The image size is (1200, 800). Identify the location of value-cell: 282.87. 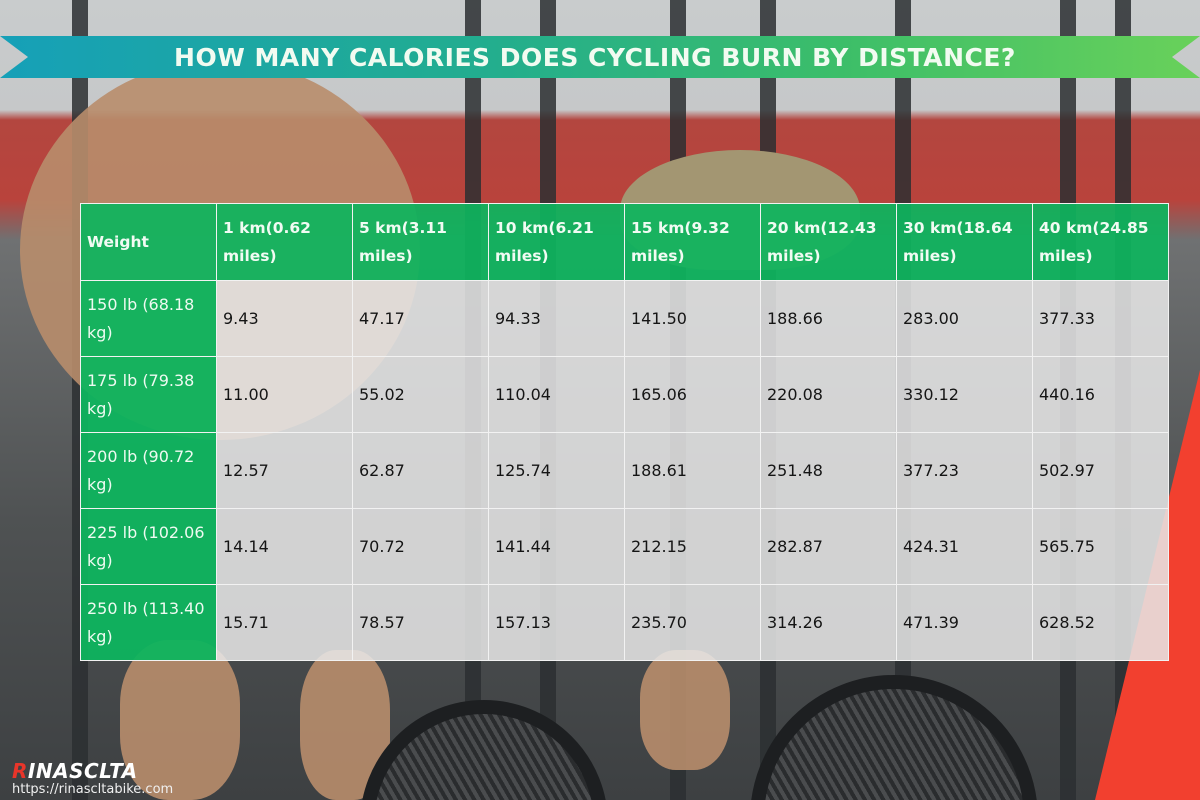
(828, 546).